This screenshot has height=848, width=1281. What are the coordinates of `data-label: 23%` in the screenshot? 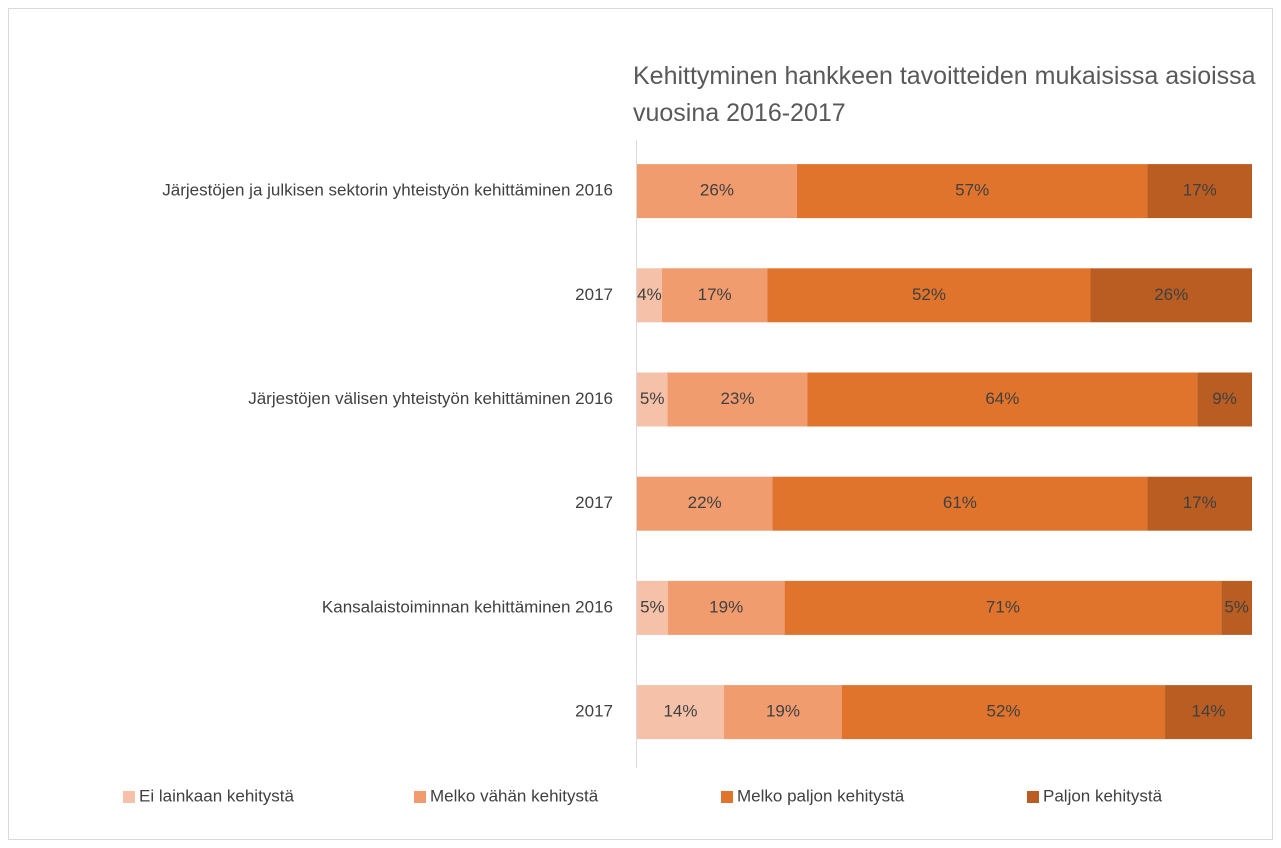 It's located at (737, 398).